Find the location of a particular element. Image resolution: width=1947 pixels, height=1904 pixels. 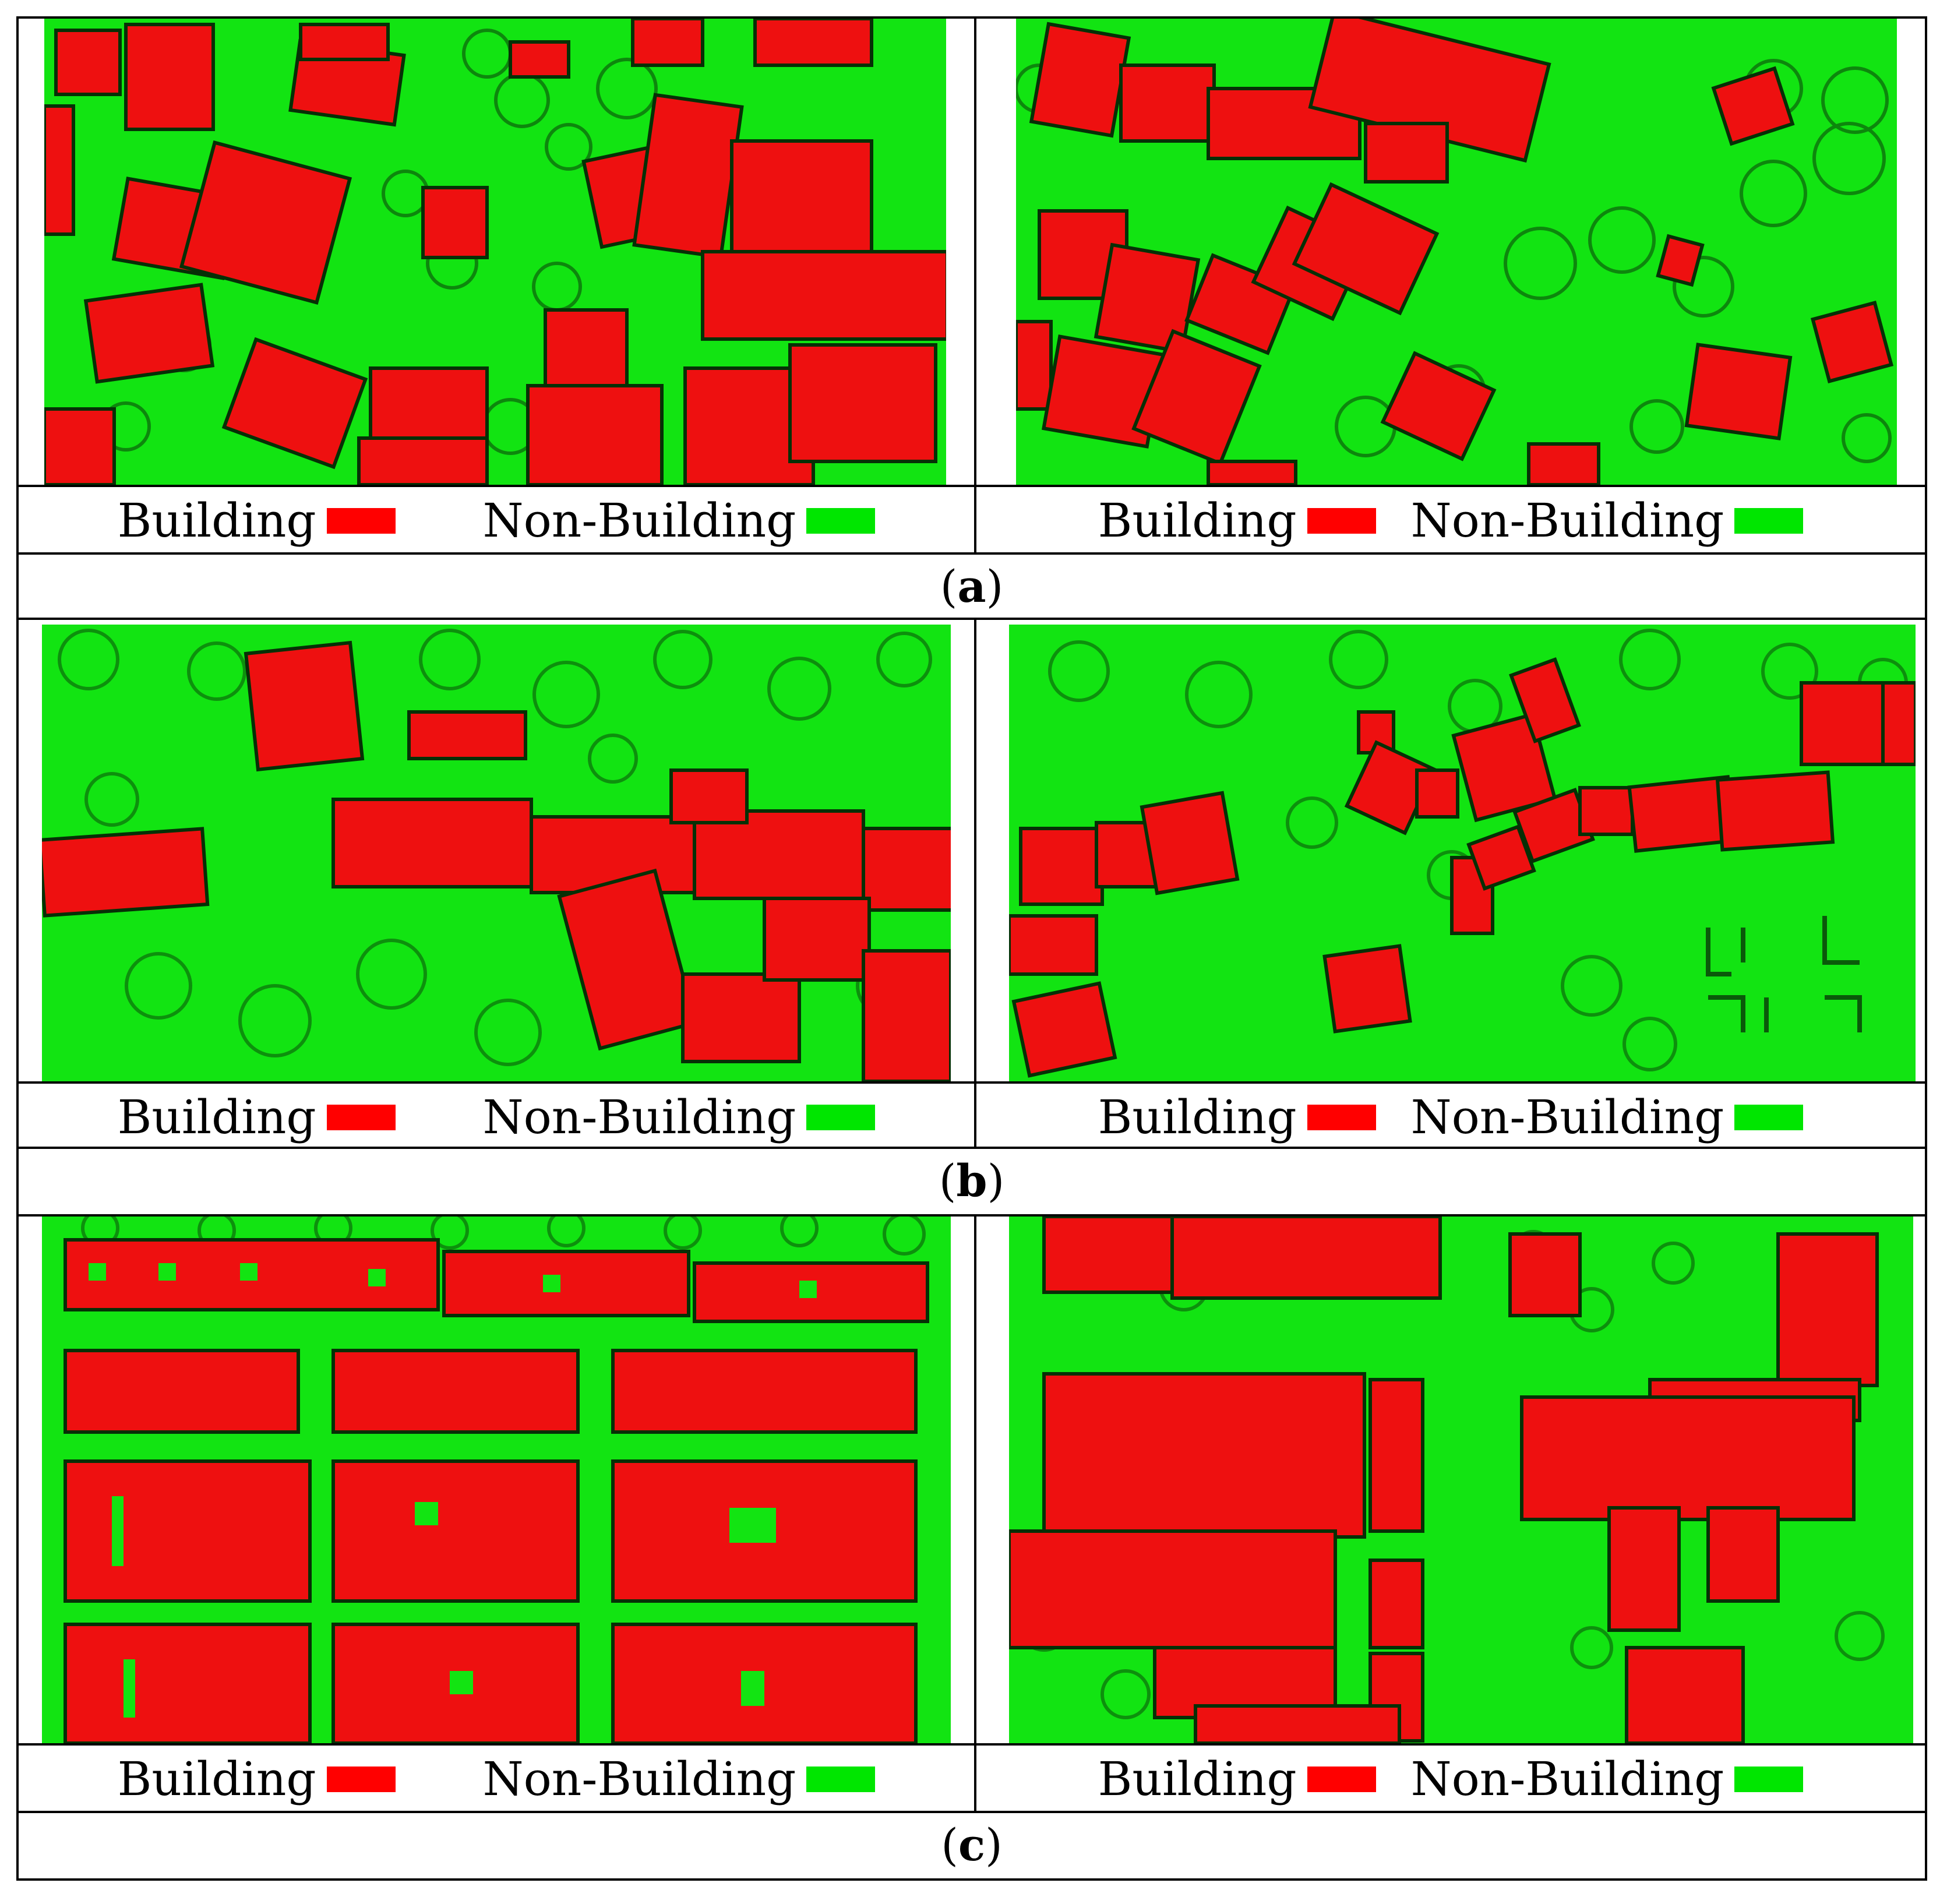

legend-a-left: Building Non-Building is located at coordinates (496, 521).